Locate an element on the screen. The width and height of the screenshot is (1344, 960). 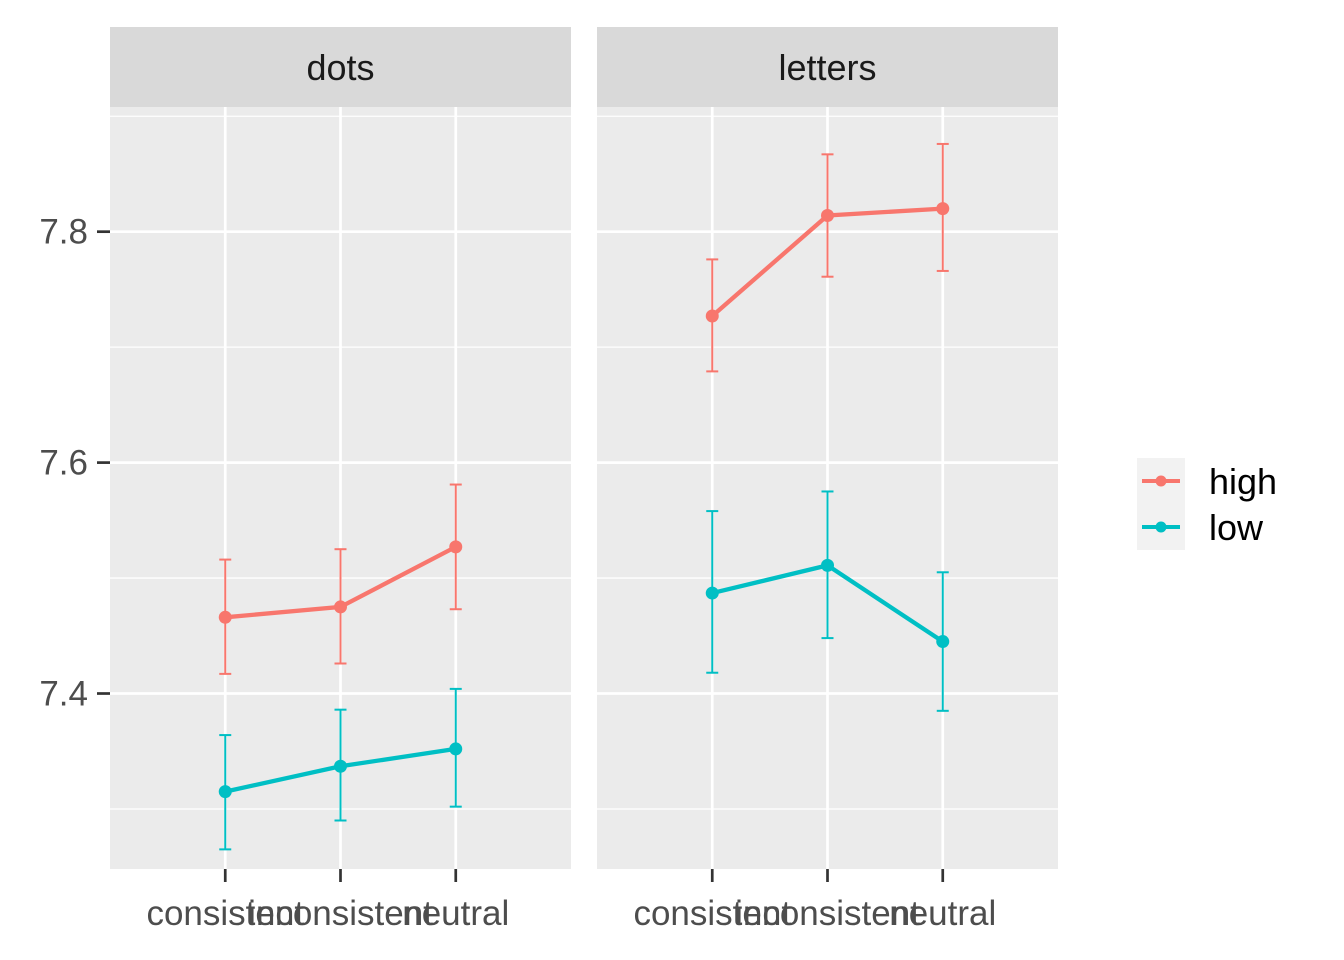
y-tick-label: 7.4 is located at coordinates (63, 694).